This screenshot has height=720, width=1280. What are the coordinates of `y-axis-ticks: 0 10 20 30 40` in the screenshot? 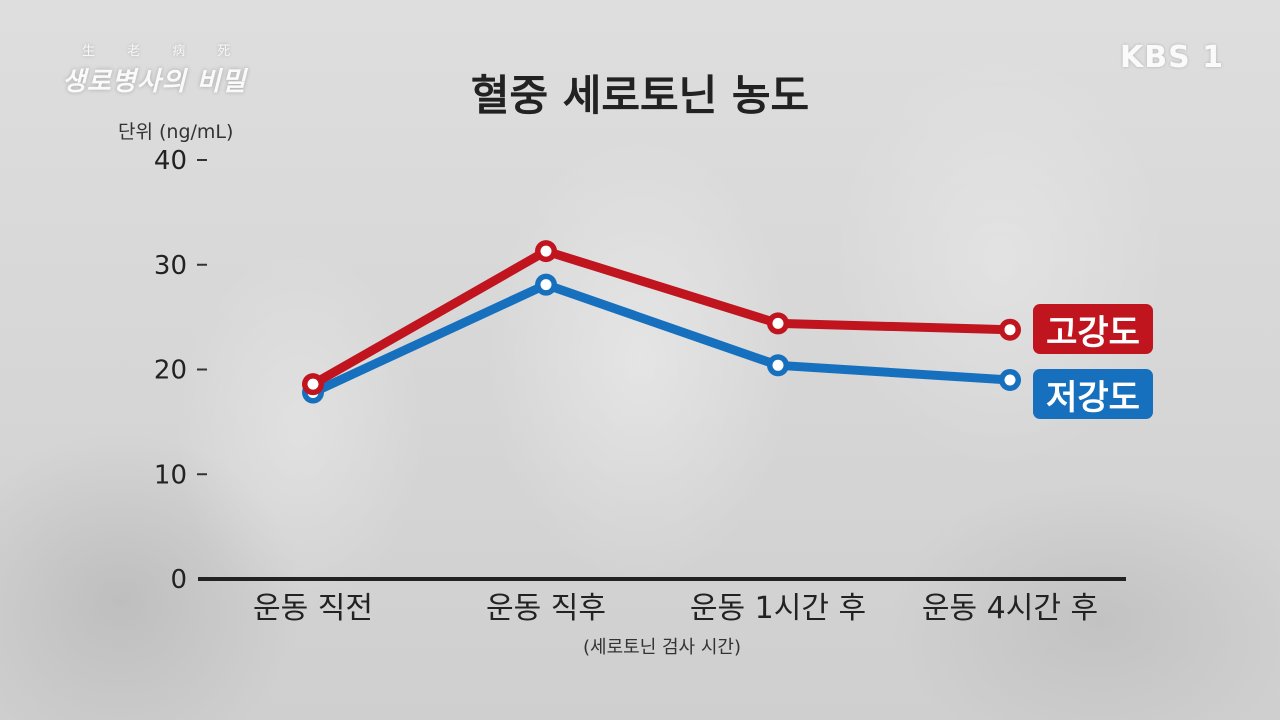 It's located at (180, 370).